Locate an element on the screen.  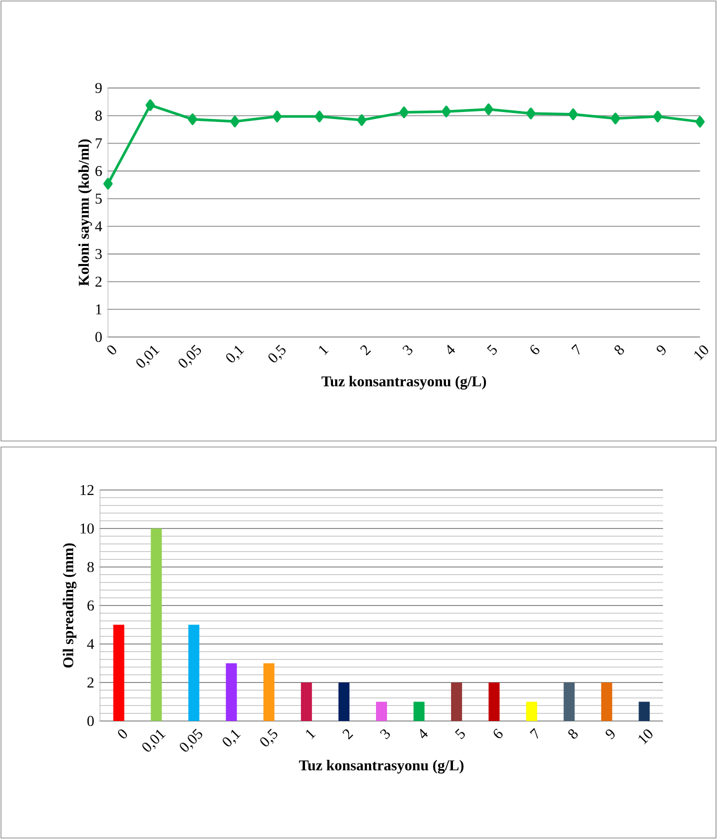
y-tick-label: 1 is located at coordinates (99, 309).